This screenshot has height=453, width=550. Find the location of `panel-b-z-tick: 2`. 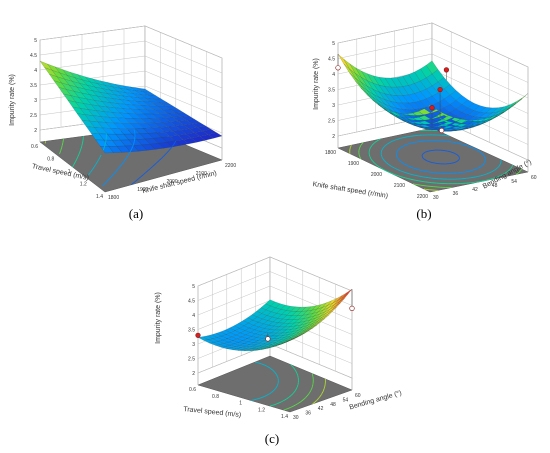

panel-b-z-tick: 2 is located at coordinates (333, 137).